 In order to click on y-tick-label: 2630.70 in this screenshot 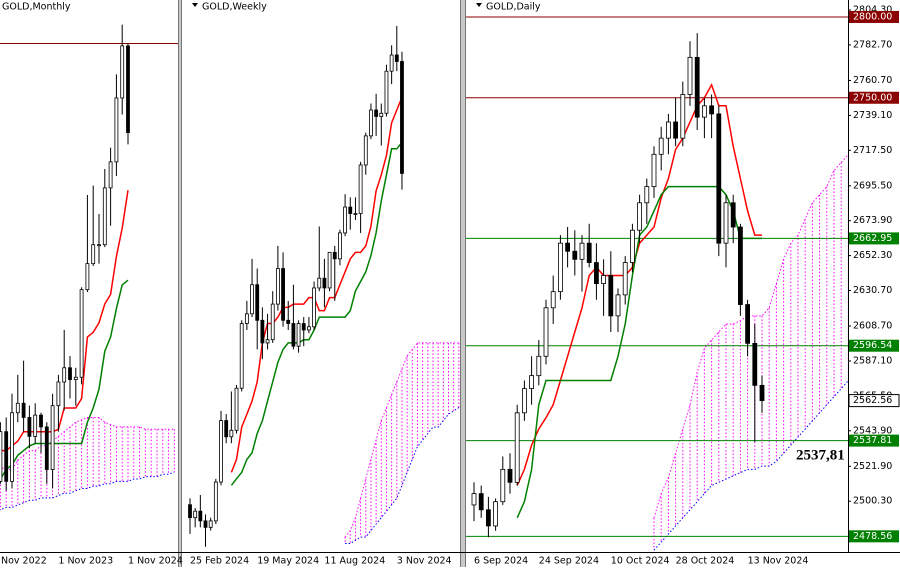, I will do `click(872, 290)`.